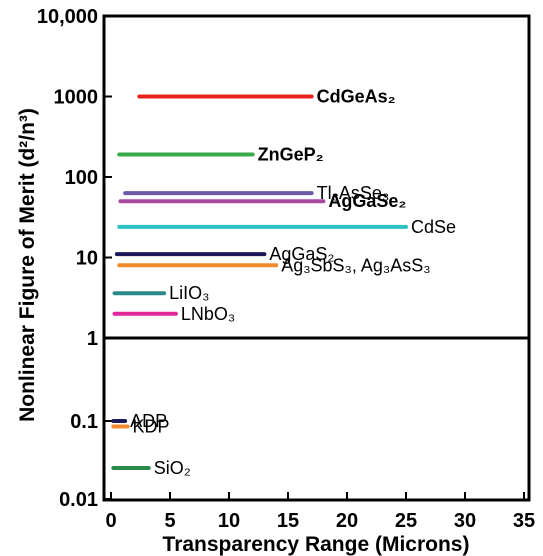  Describe the element at coordinates (169, 521) in the screenshot. I see `x-tick-label: 5` at that location.